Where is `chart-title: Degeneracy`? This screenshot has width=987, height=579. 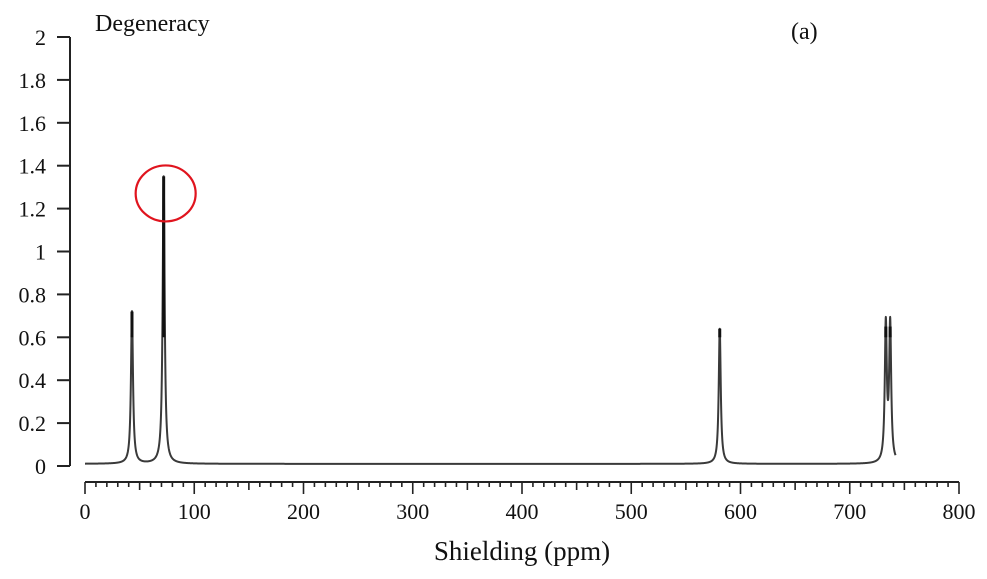
chart-title: Degeneracy is located at coordinates (152, 24).